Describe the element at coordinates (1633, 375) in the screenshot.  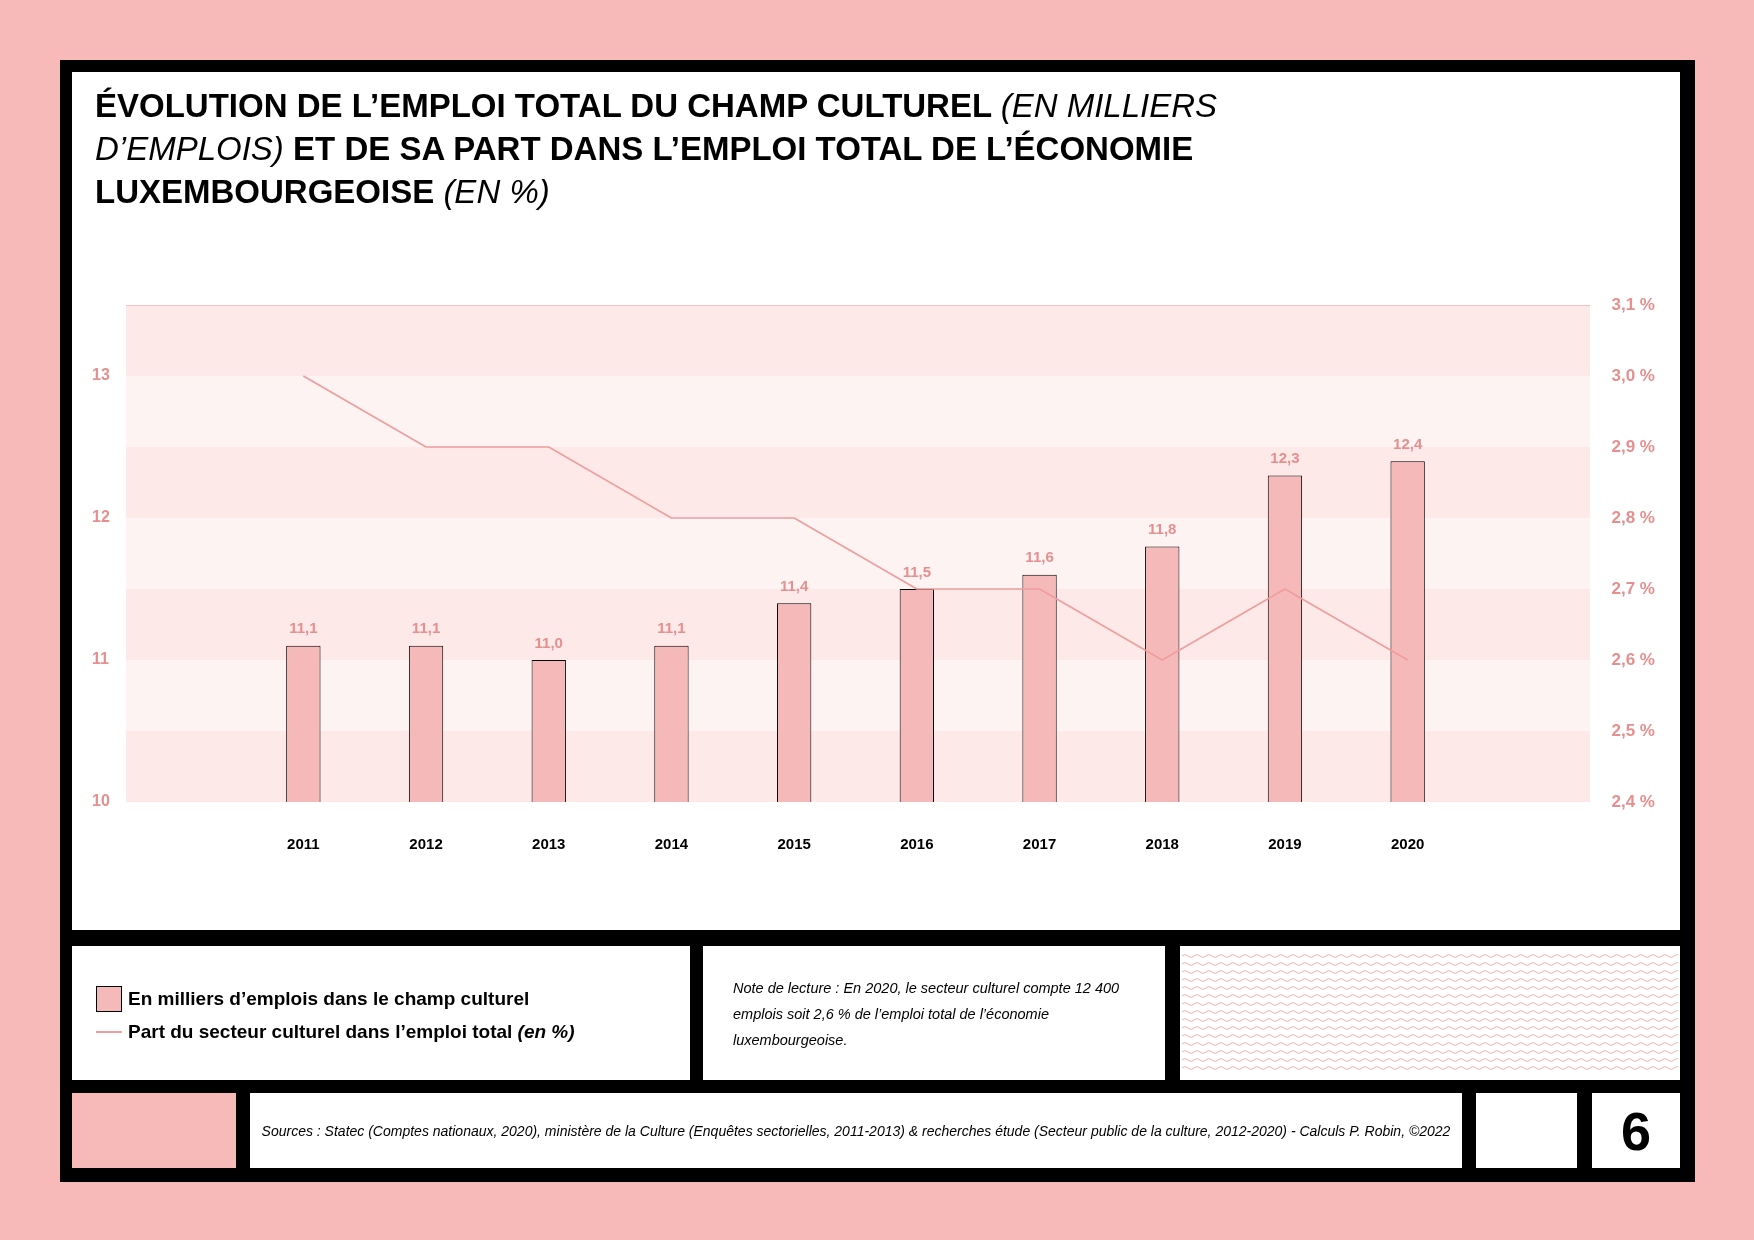
I see `y2-tick-label: 3,0 %` at that location.